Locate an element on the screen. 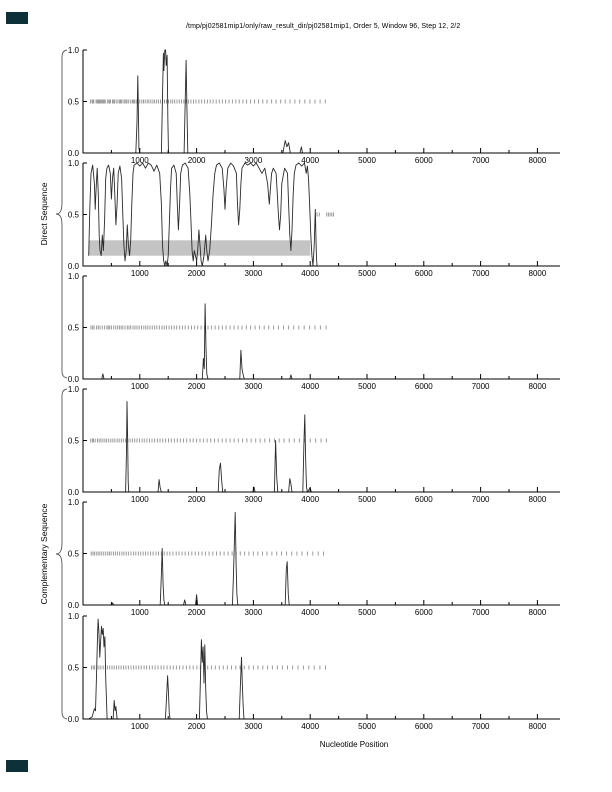 The height and width of the screenshot is (792, 612). coding-region-band is located at coordinates (199, 248).